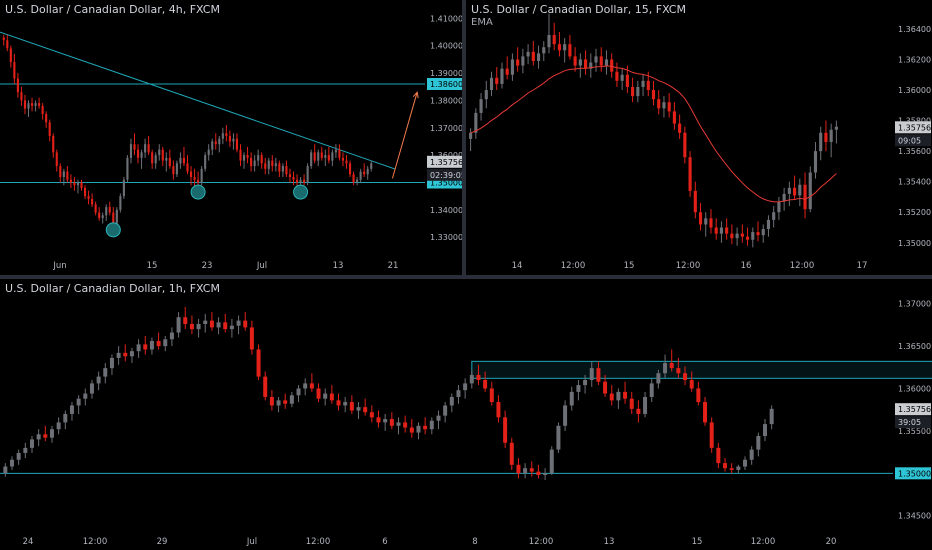 Image resolution: width=932 pixels, height=550 pixels. Describe the element at coordinates (446, 84) in the screenshot. I see `level-price-label: 1.38600` at that location.